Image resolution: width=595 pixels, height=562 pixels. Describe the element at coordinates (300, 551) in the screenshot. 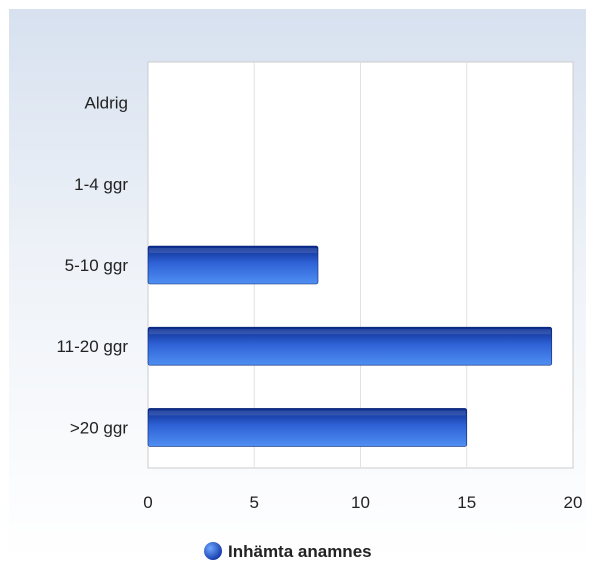

I see `legend-label: Inhämta anamnes` at that location.